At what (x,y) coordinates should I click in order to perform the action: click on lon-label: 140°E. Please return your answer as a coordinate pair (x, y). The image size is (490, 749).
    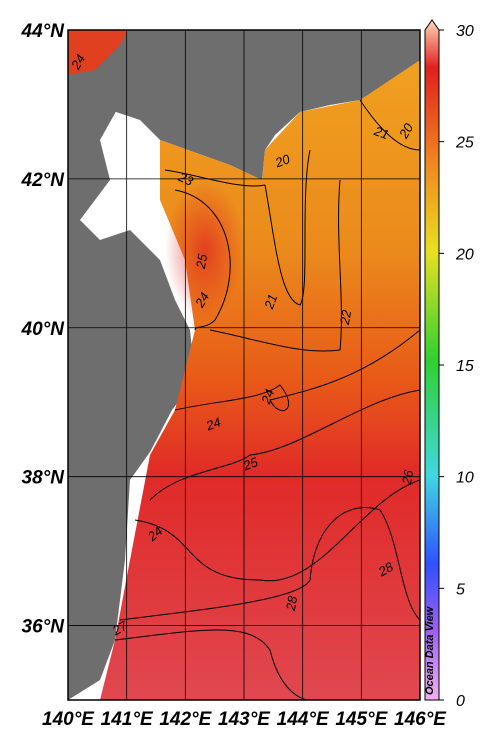
    Looking at the image, I should click on (68, 719).